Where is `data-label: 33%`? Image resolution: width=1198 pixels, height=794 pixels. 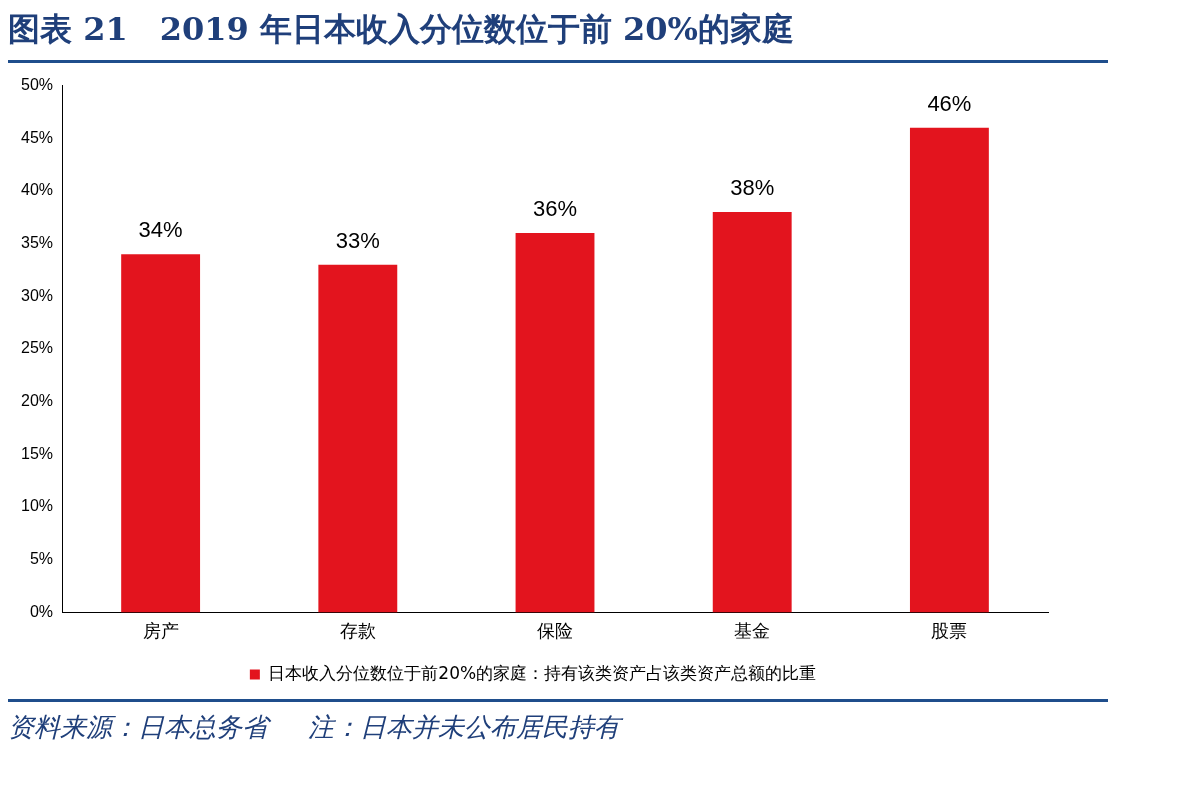 data-label: 33% is located at coordinates (357, 240).